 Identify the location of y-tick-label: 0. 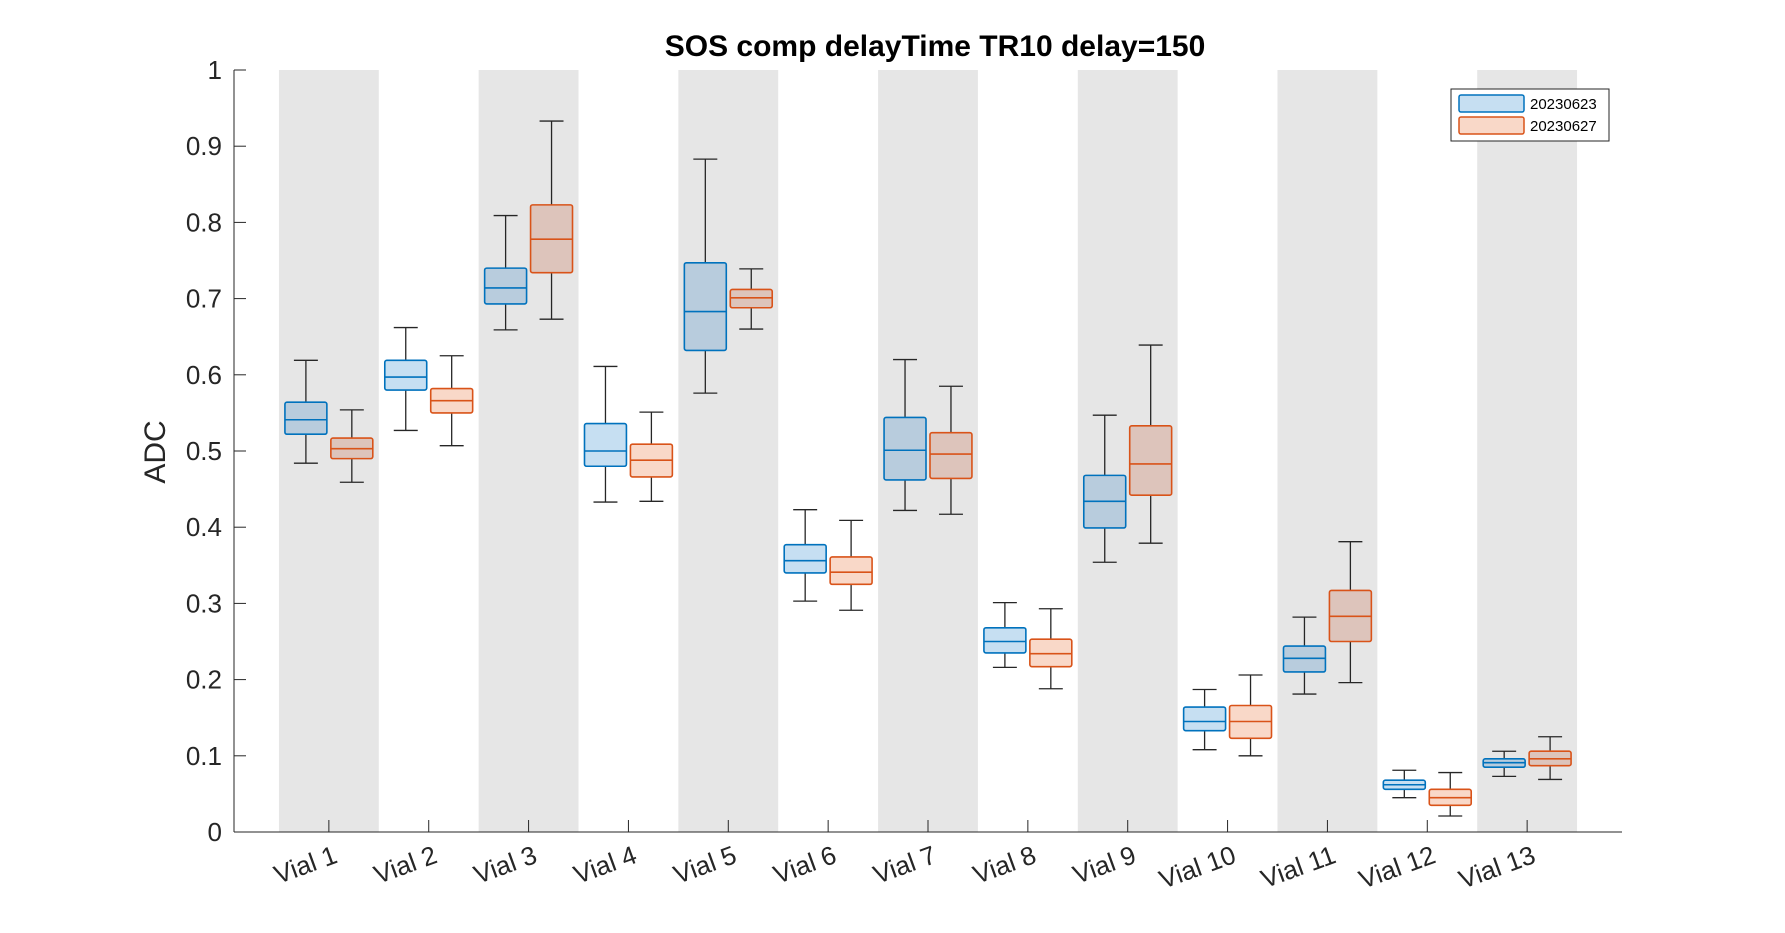
(215, 832).